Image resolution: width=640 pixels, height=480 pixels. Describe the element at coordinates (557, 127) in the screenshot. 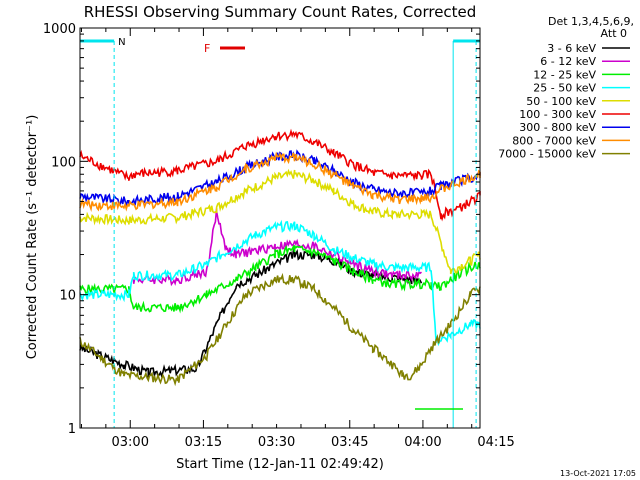

I see `legend-entry-label: 300 - 800 keV` at that location.